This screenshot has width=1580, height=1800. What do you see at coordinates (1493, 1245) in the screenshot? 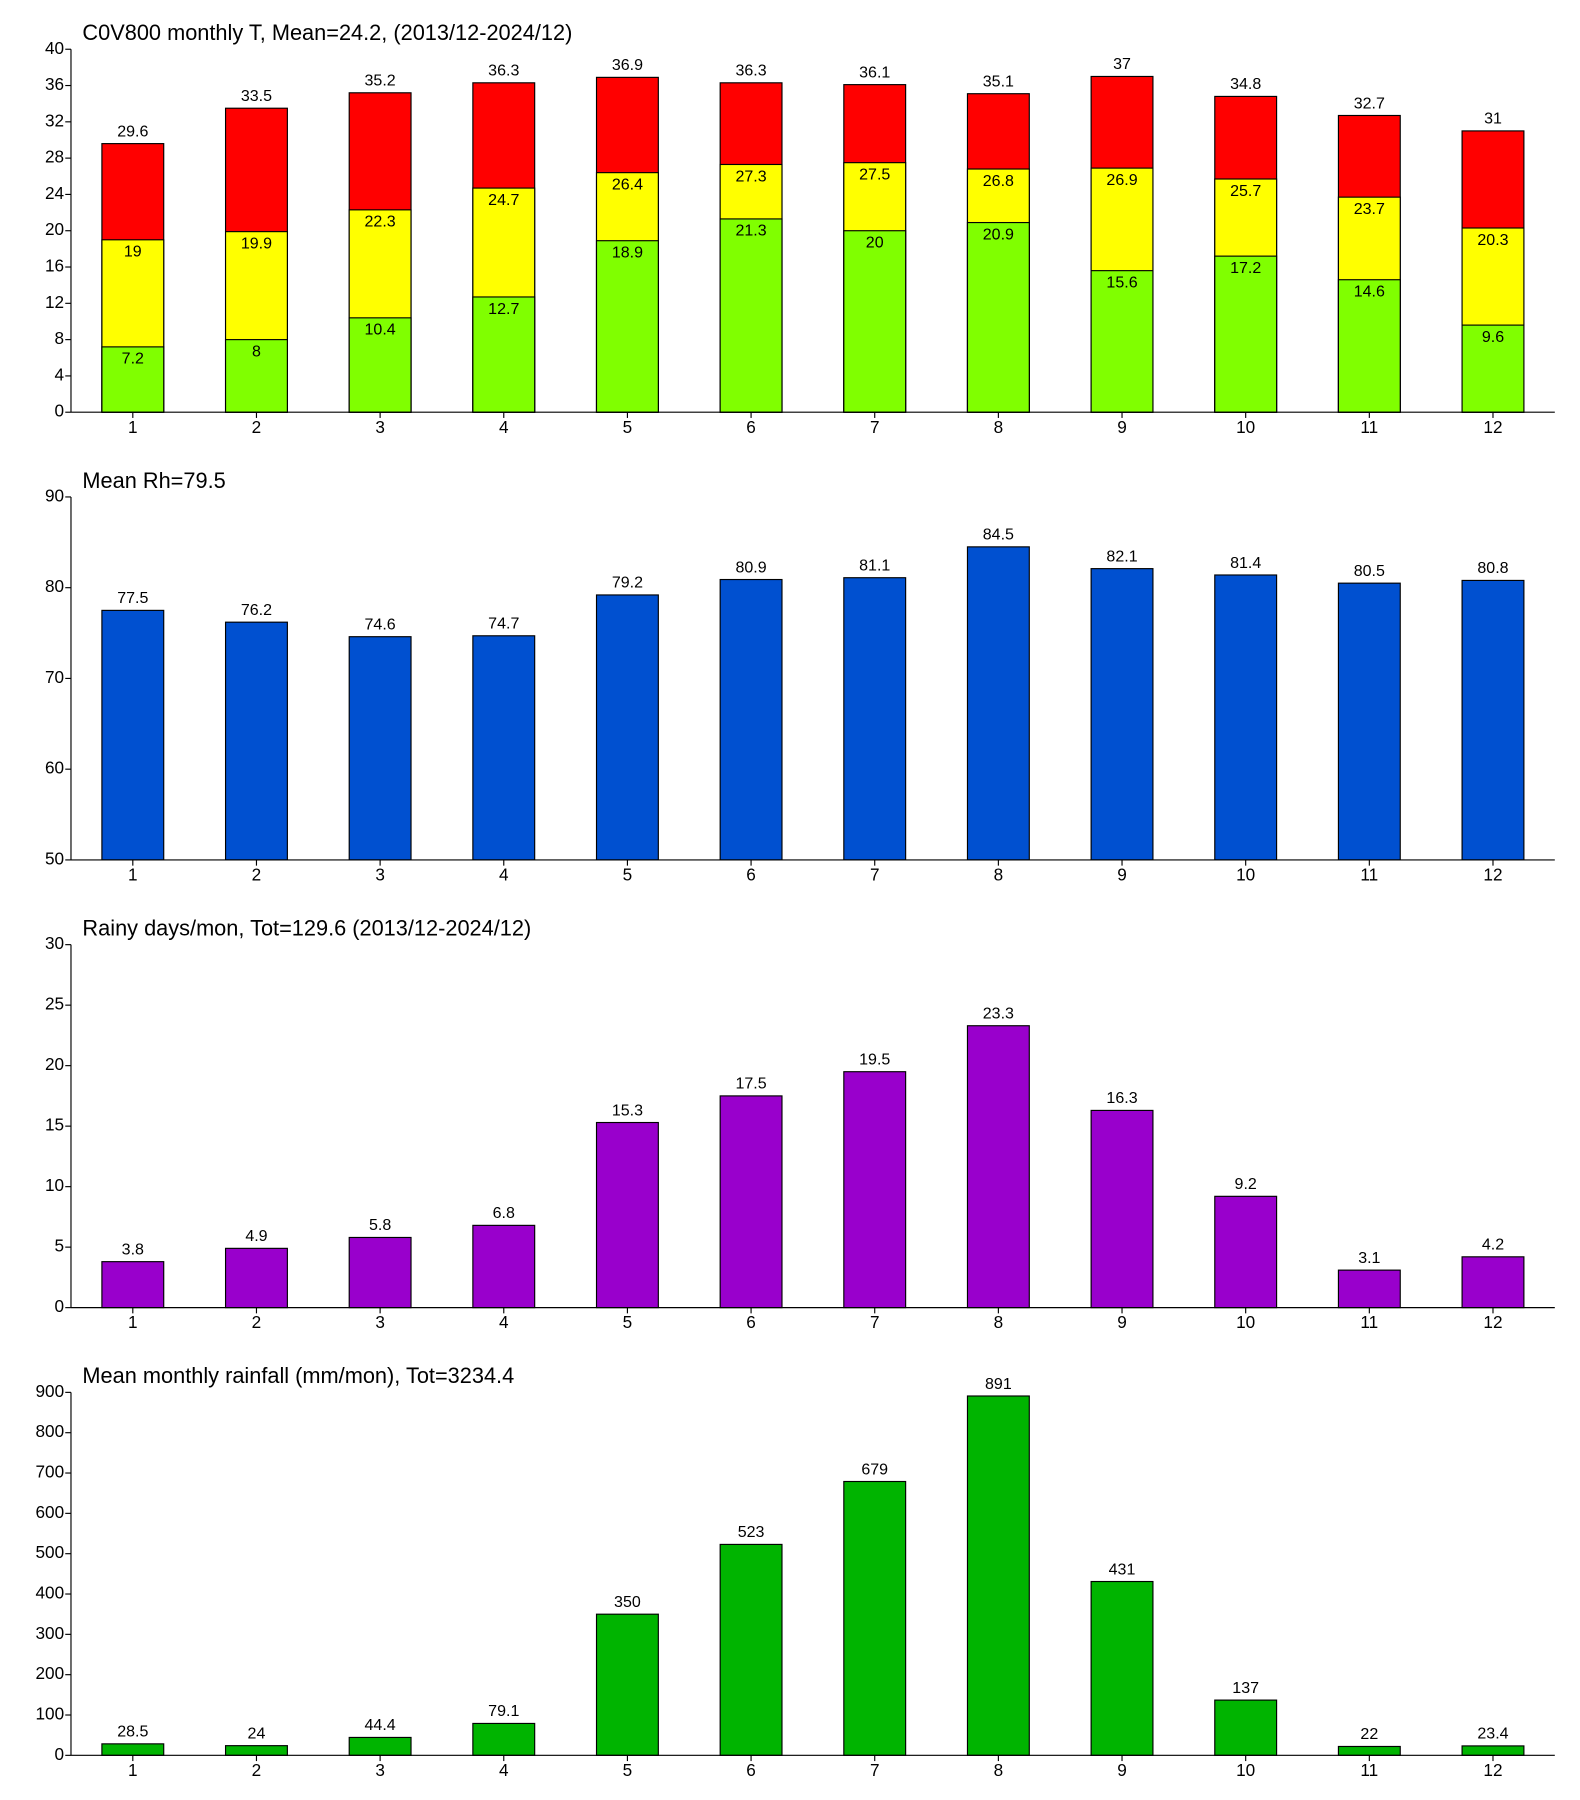
I see `value-label: 4.2` at bounding box center [1493, 1245].